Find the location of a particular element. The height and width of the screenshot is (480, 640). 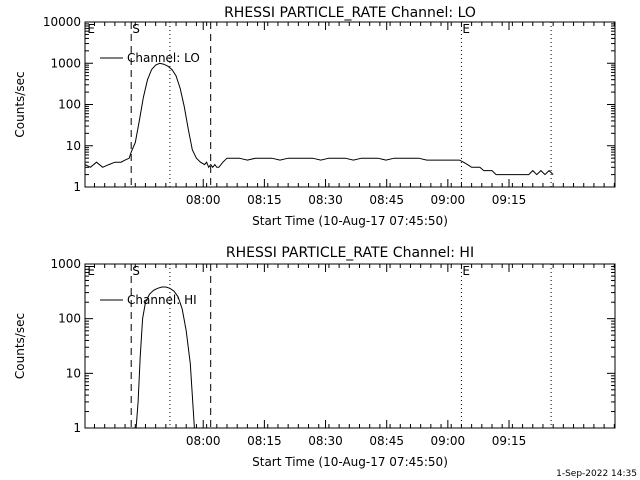

lo-legend-label: Channel: LO is located at coordinates (163, 58).